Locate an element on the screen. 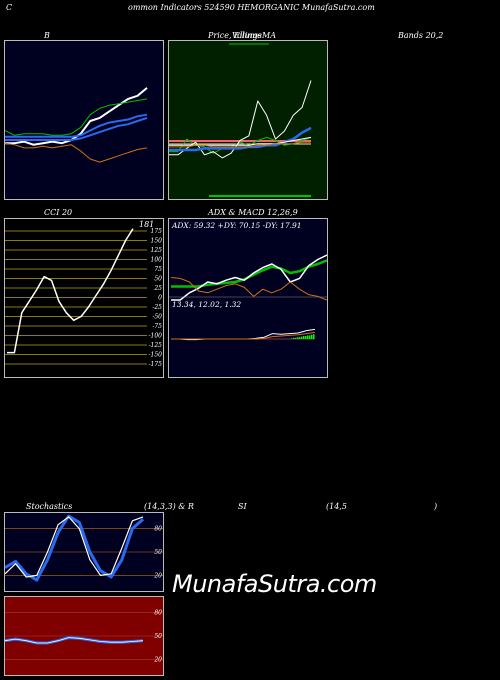 The height and width of the screenshot is (680, 500). price-ma-chart is located at coordinates (240, 120).